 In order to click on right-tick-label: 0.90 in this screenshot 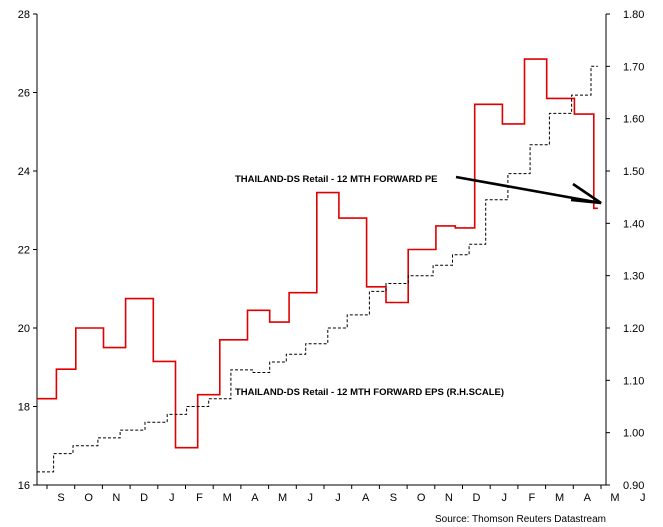, I will do `click(633, 486)`.